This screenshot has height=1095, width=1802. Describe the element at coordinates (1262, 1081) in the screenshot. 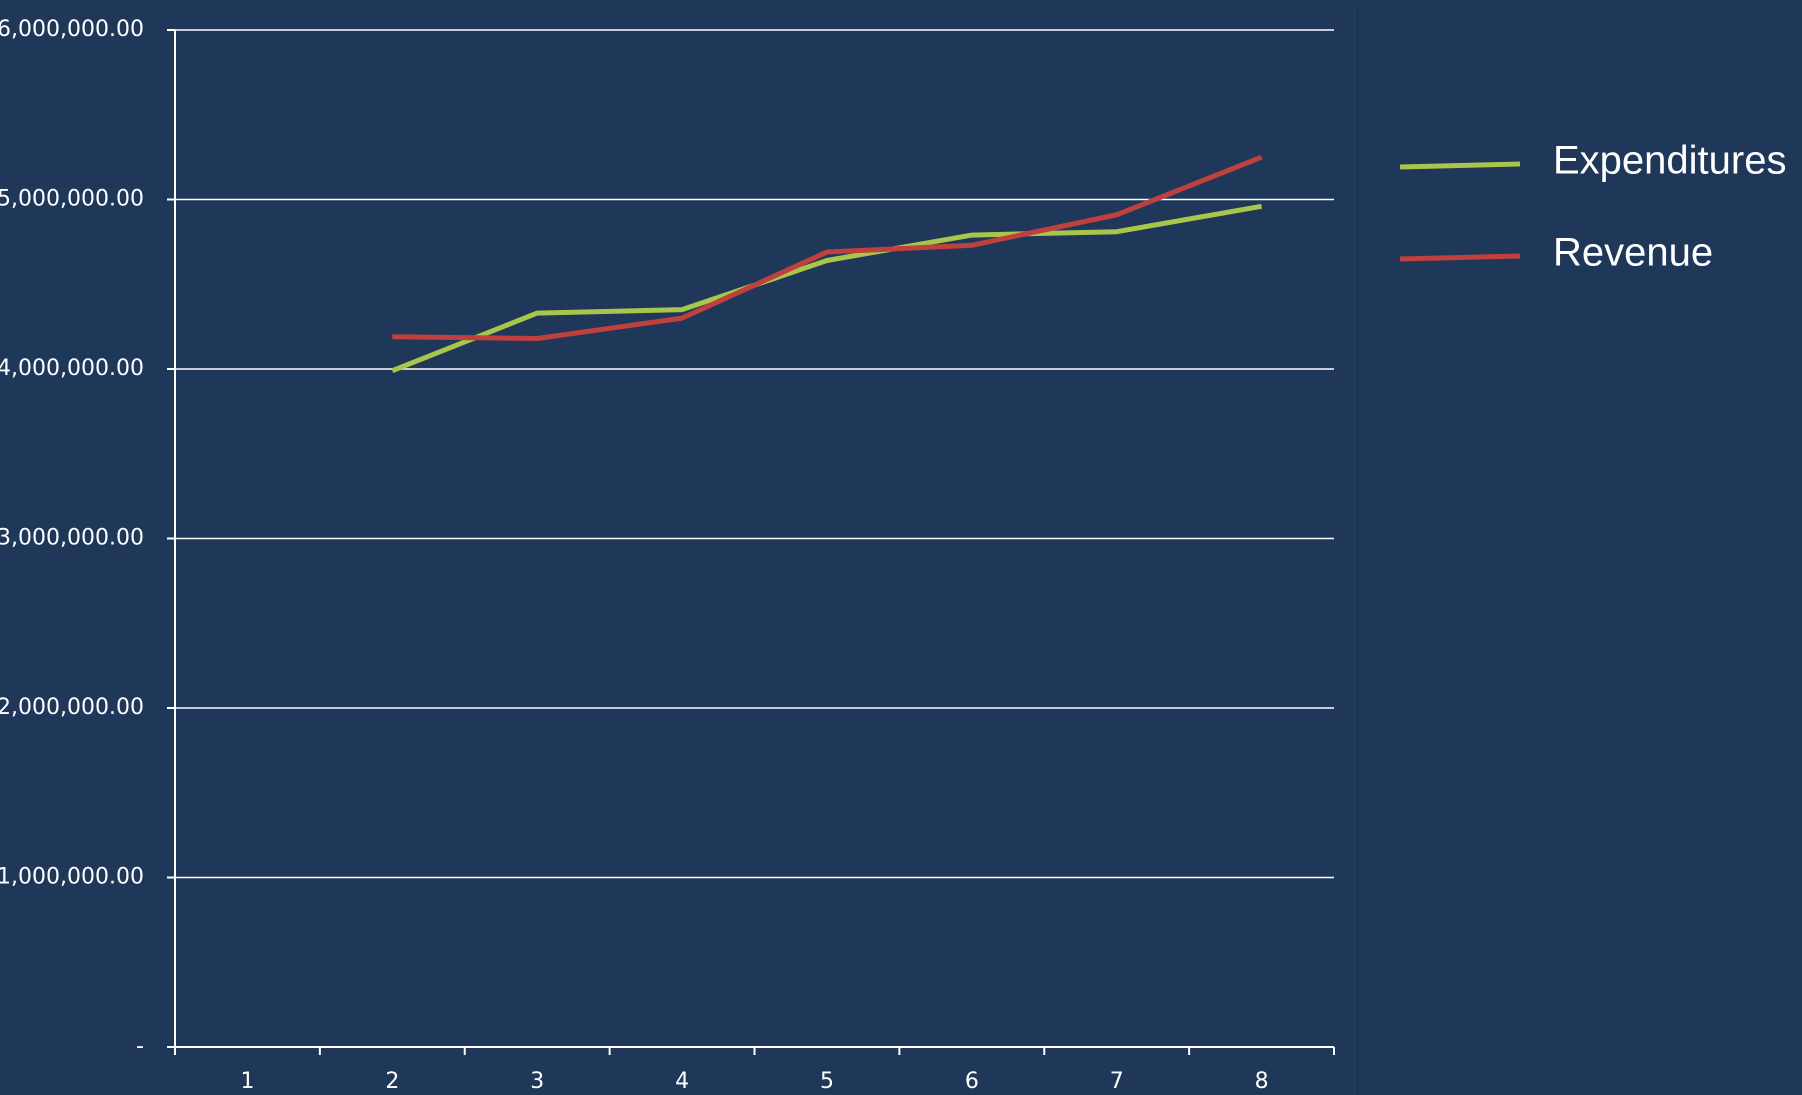

I see `x-tick-label: 8` at that location.